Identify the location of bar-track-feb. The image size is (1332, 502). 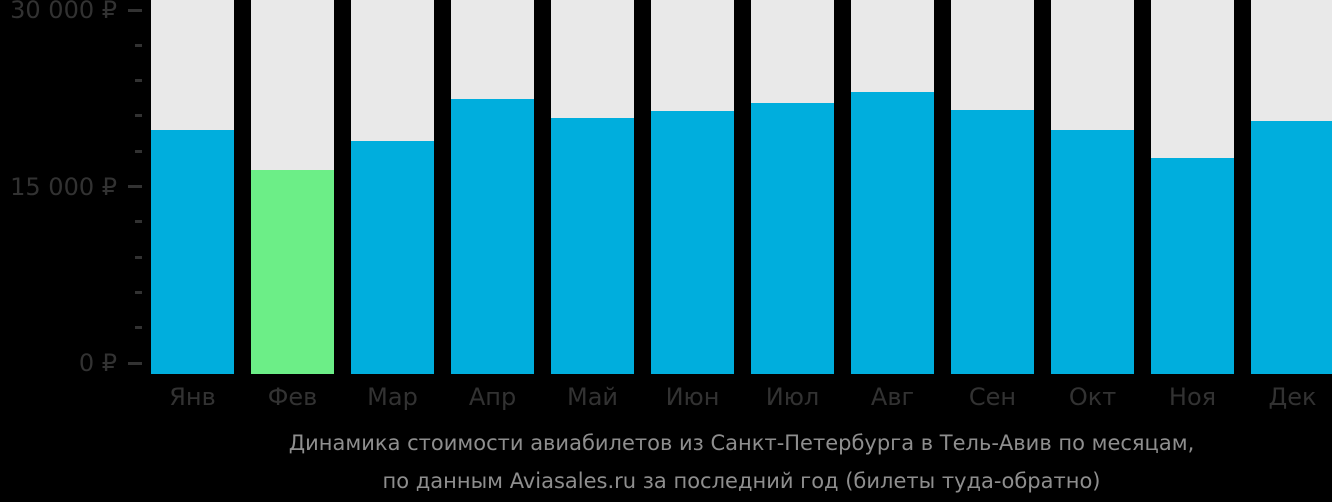
(292, 187).